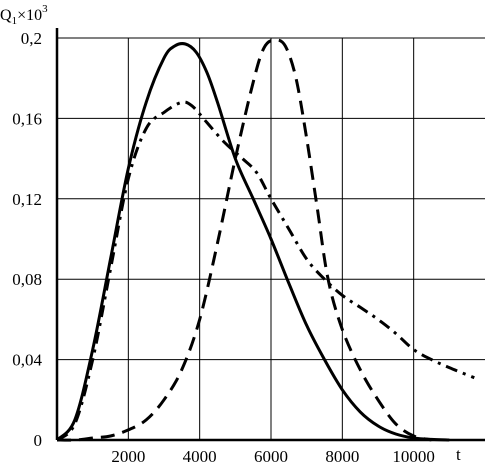  I want to click on y-label-mult: ×10, so click(29, 15).